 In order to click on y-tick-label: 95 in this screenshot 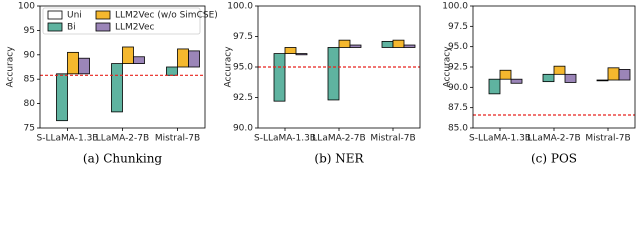, I will do `click(29, 31)`.